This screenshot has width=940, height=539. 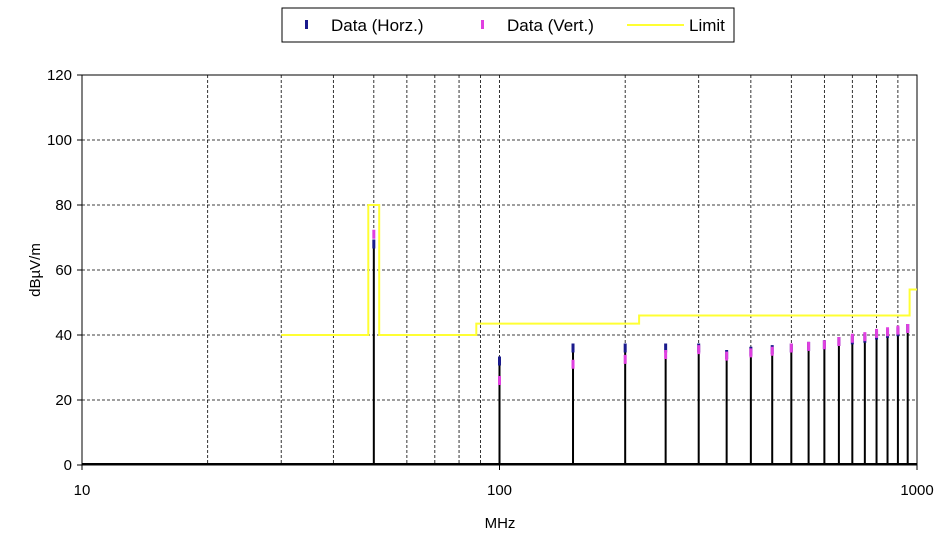 I want to click on y-tick-label: 80, so click(x=63, y=205).